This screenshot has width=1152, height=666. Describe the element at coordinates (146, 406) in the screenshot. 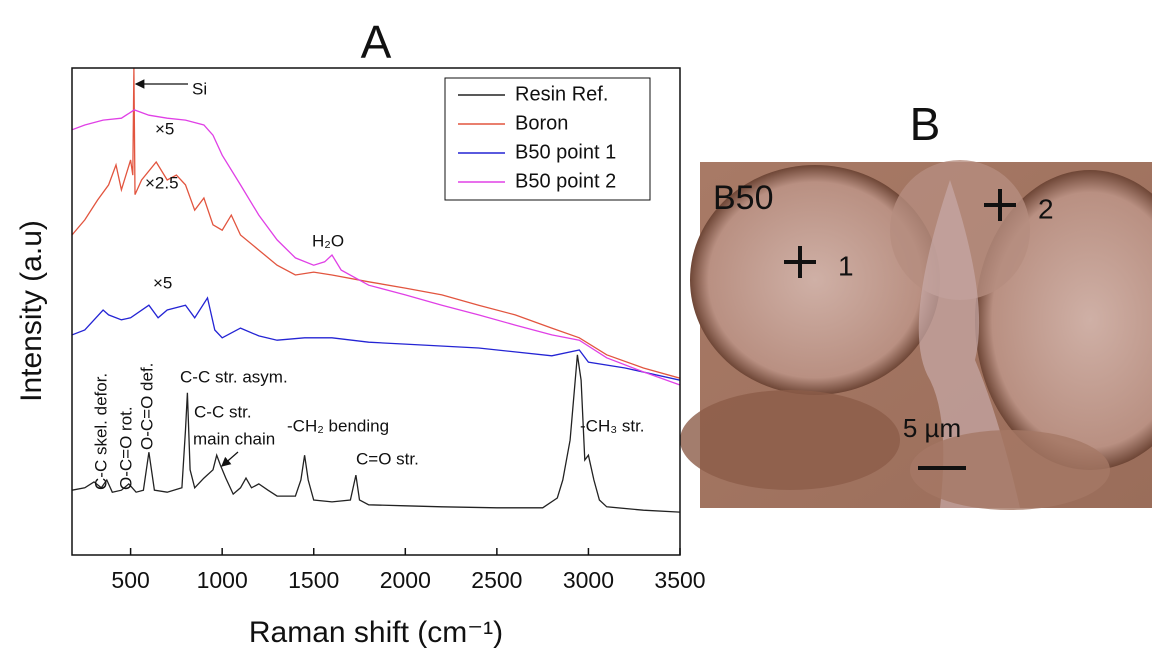

I see `annotation: O-C=O def.` at that location.